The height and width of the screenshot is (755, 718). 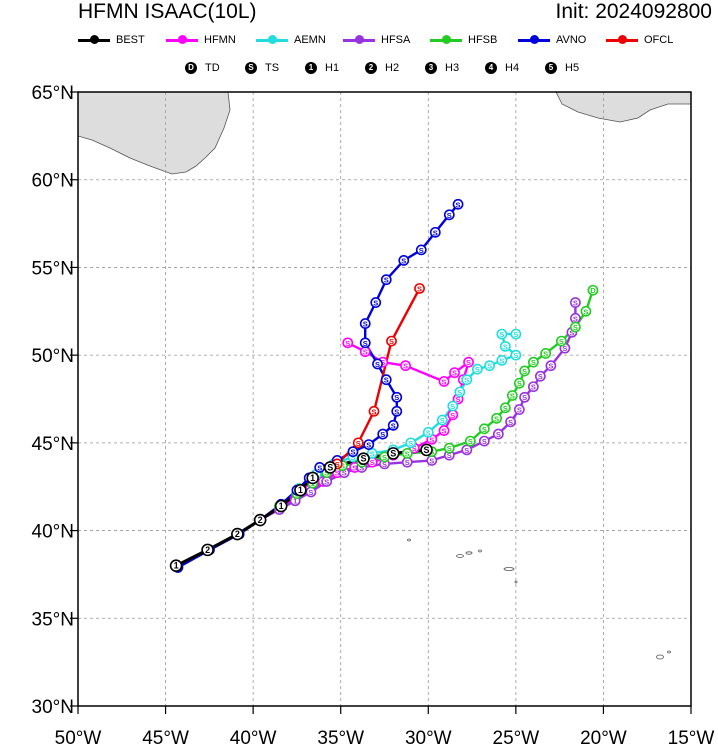 What do you see at coordinates (53, 356) in the screenshot?
I see `y-tick-label: 50°N` at bounding box center [53, 356].